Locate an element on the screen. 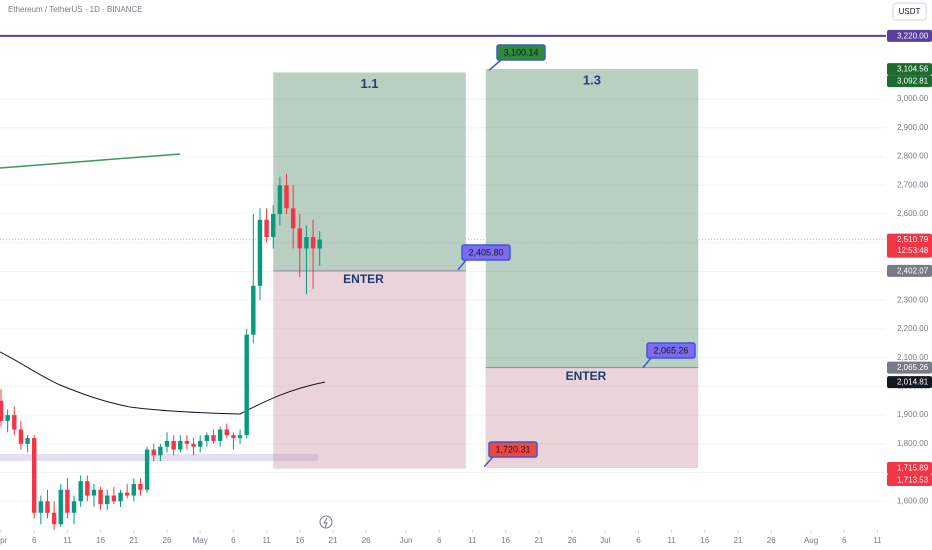  callout-label: 3,100.14 is located at coordinates (520, 52).